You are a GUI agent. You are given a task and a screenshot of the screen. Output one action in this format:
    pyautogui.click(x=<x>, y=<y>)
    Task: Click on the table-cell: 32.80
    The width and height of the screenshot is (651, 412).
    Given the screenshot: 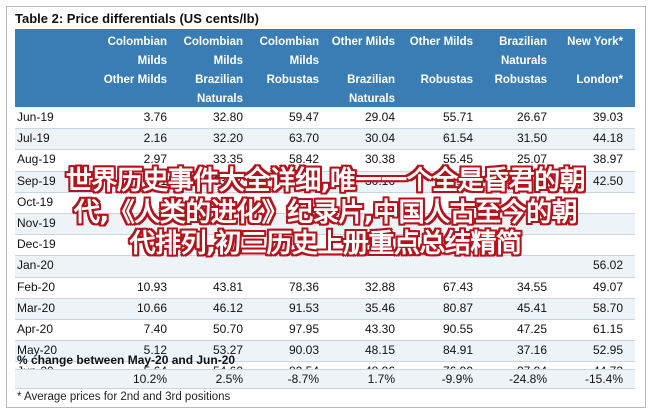 What is the action you would take?
    pyautogui.click(x=227, y=117)
    